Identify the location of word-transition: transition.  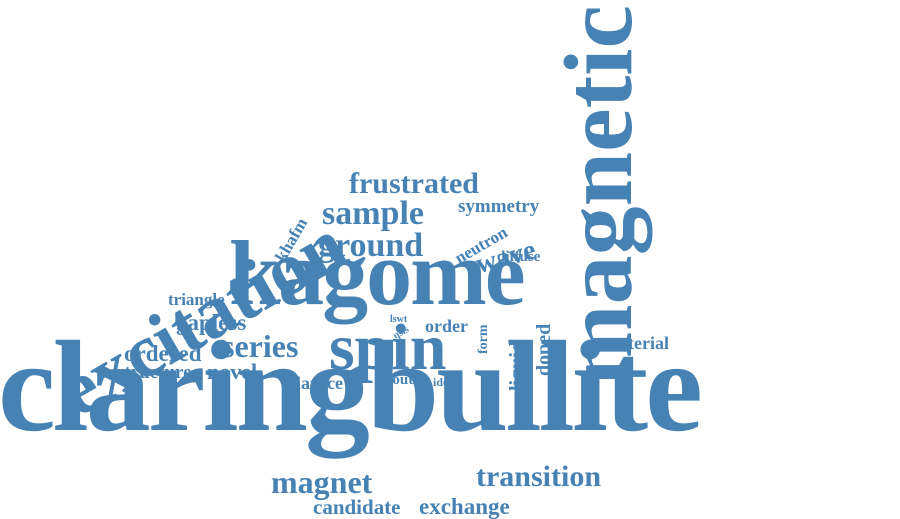
(539, 476).